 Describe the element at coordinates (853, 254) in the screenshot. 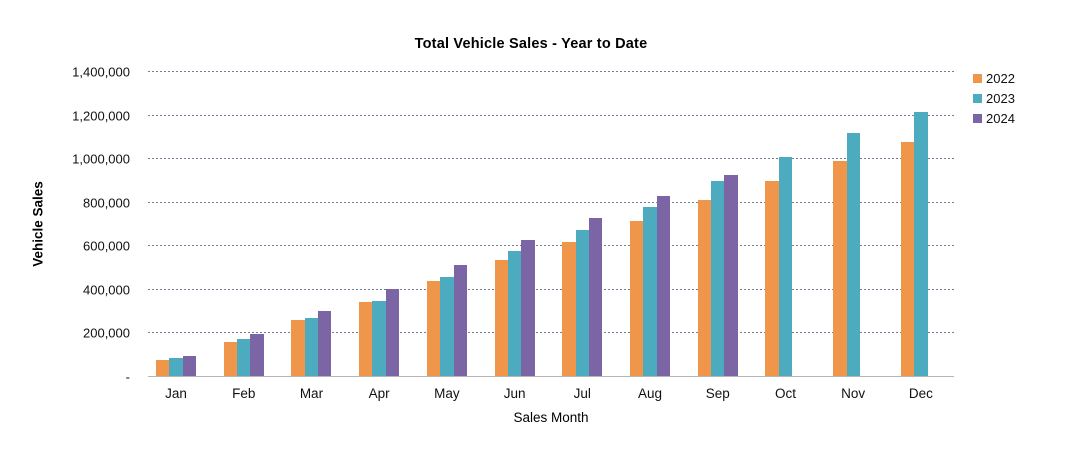

I see `bar-2023-nov` at that location.